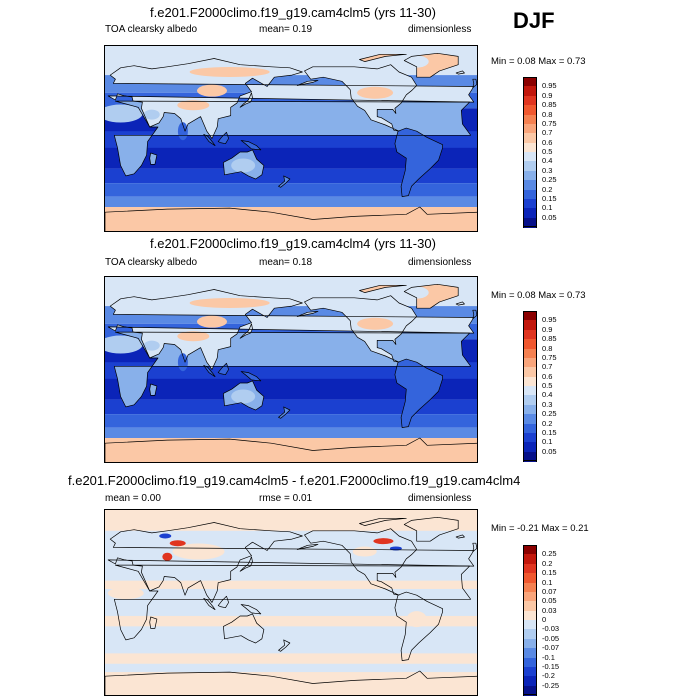 Image resolution: width=700 pixels, height=700 pixels. Describe the element at coordinates (549, 554) in the screenshot. I see `panel3-colorbar-tick-label: 0.25` at that location.